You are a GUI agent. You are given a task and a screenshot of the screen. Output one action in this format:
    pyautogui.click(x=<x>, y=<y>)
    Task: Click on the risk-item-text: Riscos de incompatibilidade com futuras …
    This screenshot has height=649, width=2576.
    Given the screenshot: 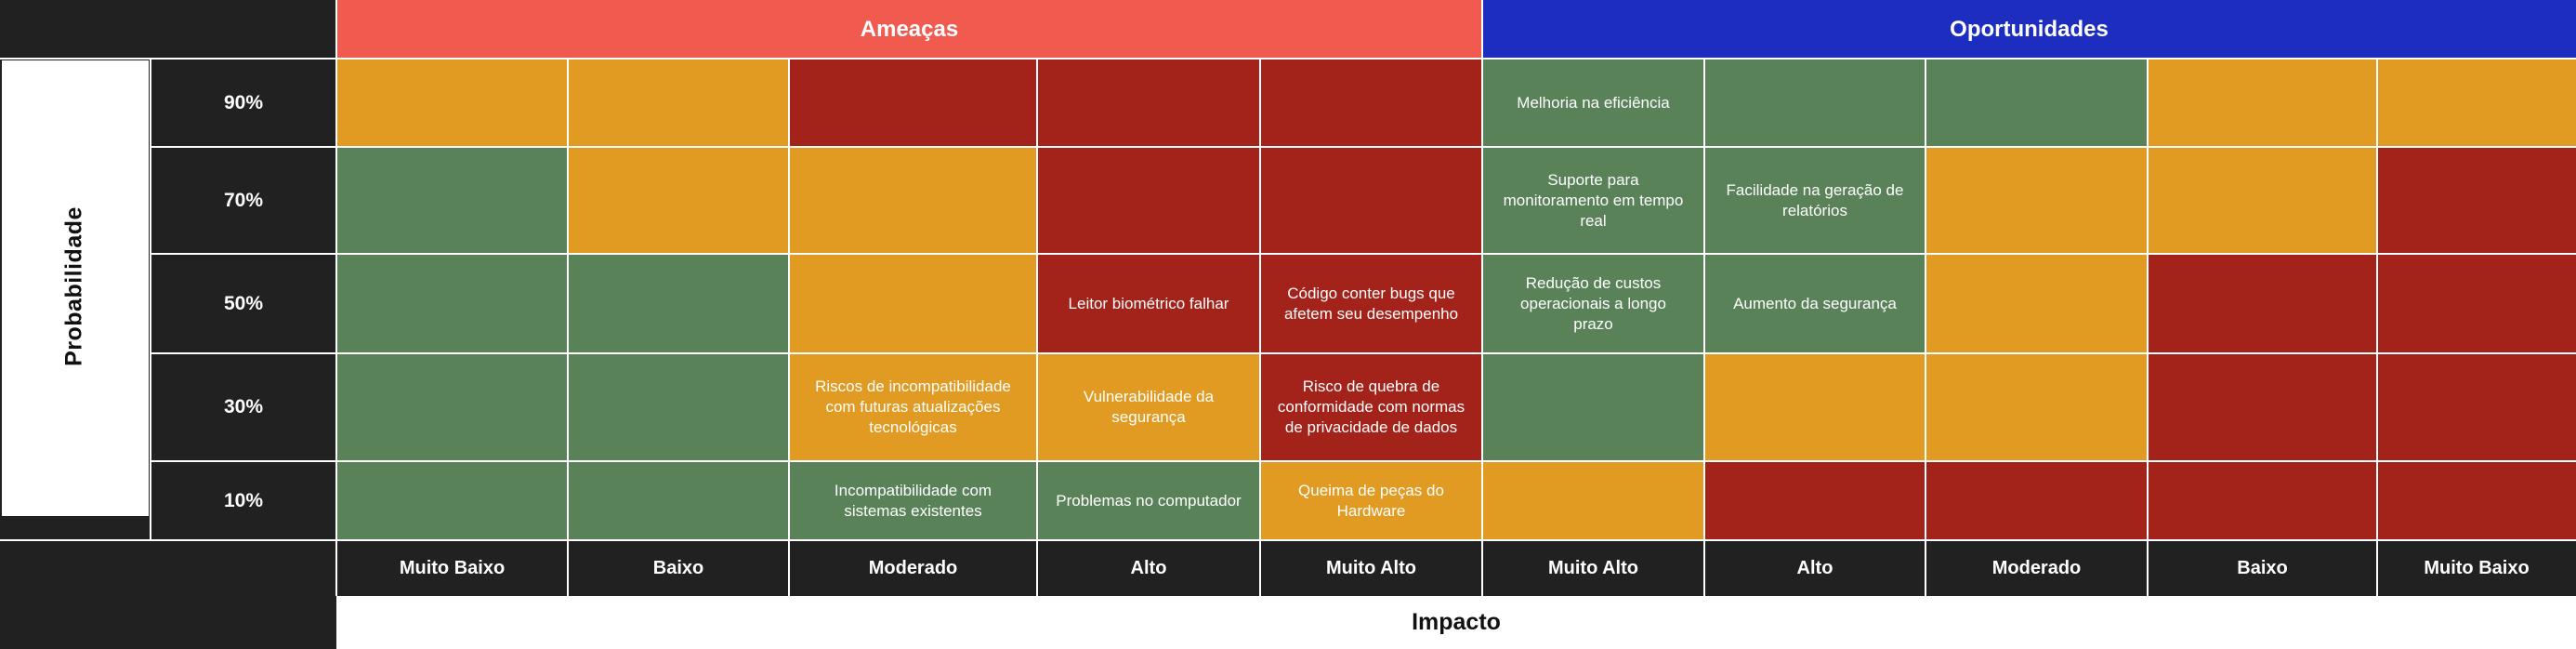 What is the action you would take?
    pyautogui.click(x=913, y=407)
    